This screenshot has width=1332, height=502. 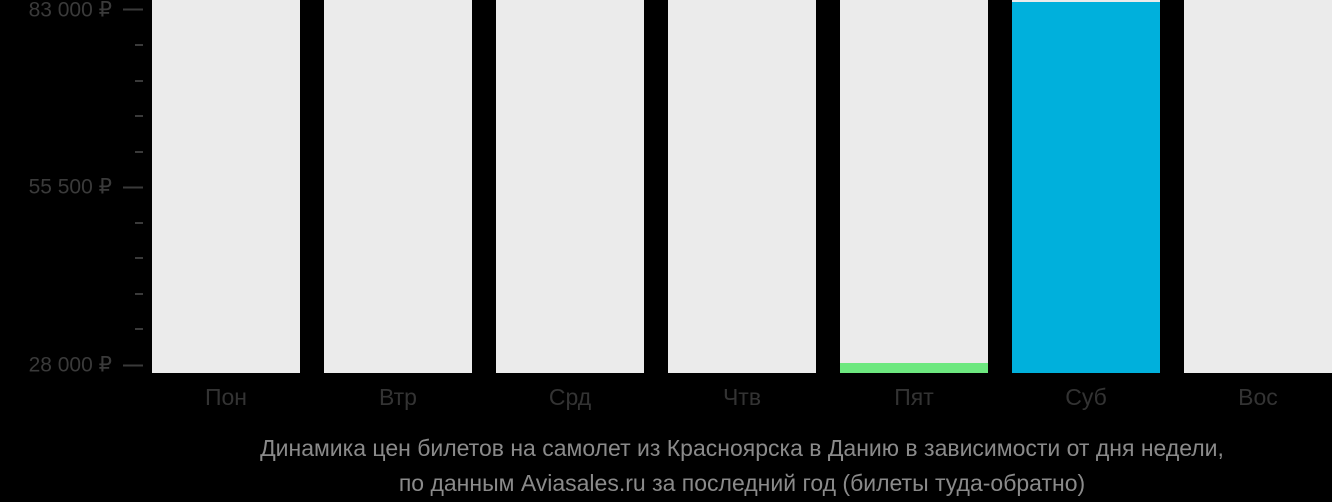 I want to click on y-axis-label: 55 500 ₽, so click(x=70, y=187).